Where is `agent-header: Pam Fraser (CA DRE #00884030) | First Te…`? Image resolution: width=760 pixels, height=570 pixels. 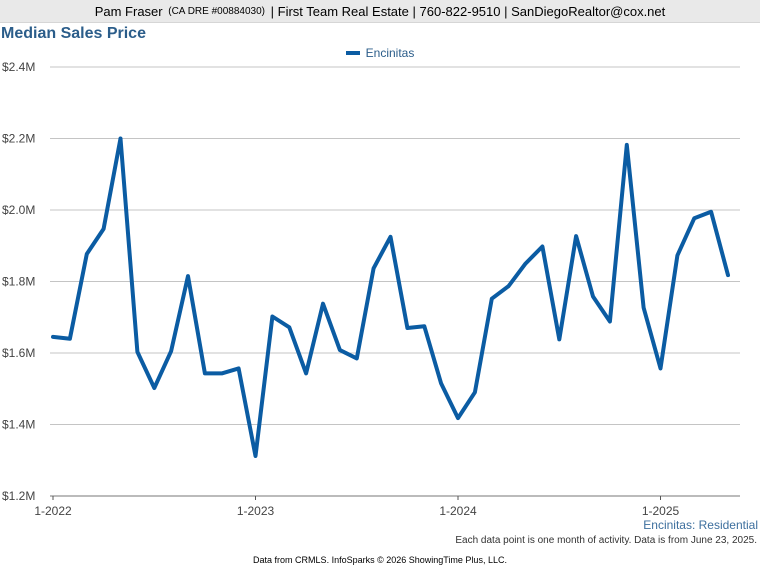
agent-header: Pam Fraser (CA DRE #00884030) | First Te… is located at coordinates (380, 11).